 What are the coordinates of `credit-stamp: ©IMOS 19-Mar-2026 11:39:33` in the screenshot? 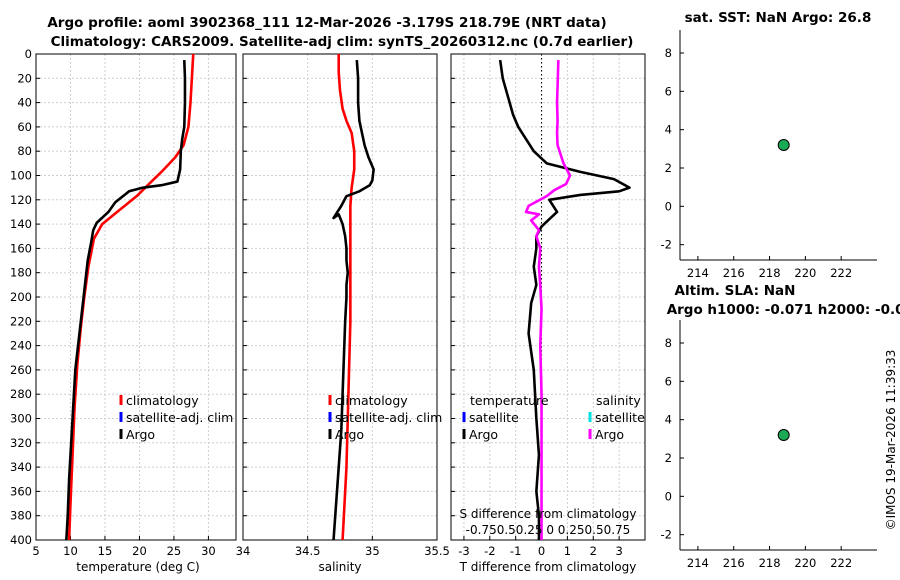 It's located at (891, 440).